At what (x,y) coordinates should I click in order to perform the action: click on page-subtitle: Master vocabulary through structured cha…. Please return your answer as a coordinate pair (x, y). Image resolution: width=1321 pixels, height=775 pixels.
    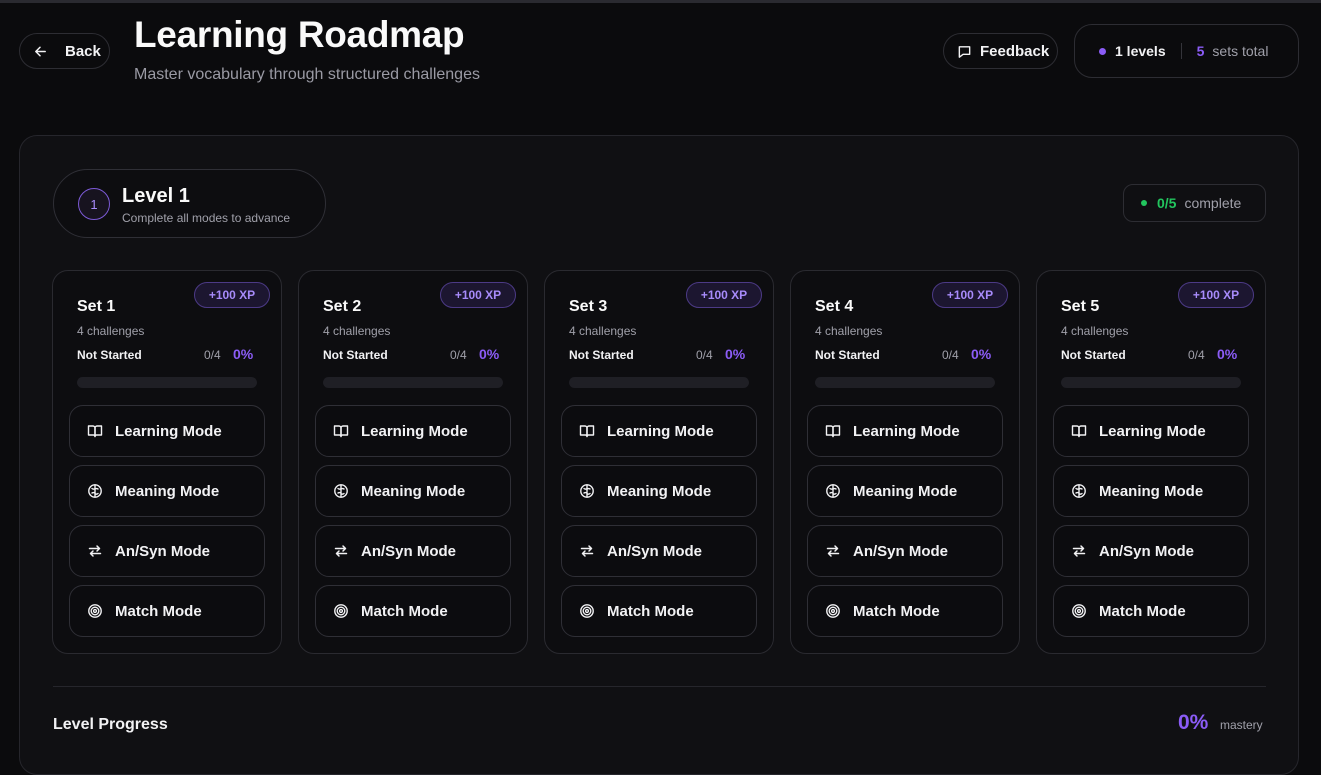
    Looking at the image, I should click on (307, 74).